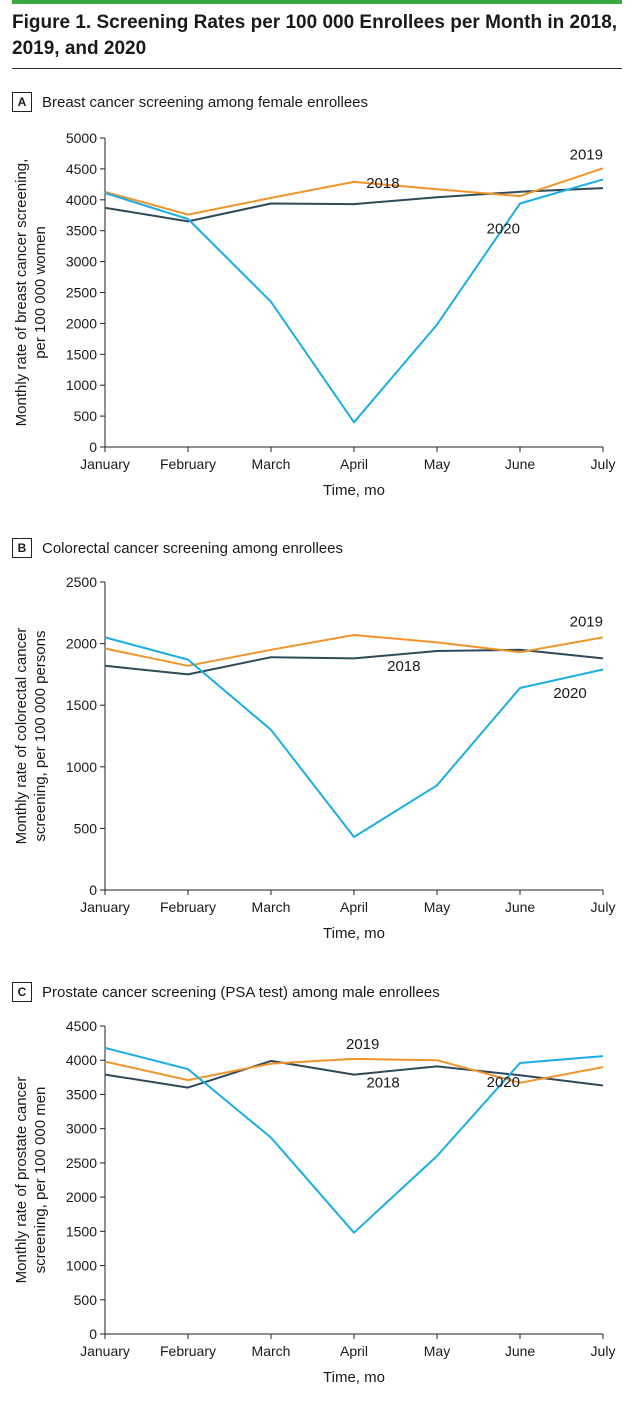  I want to click on title-divider, so click(317, 68).